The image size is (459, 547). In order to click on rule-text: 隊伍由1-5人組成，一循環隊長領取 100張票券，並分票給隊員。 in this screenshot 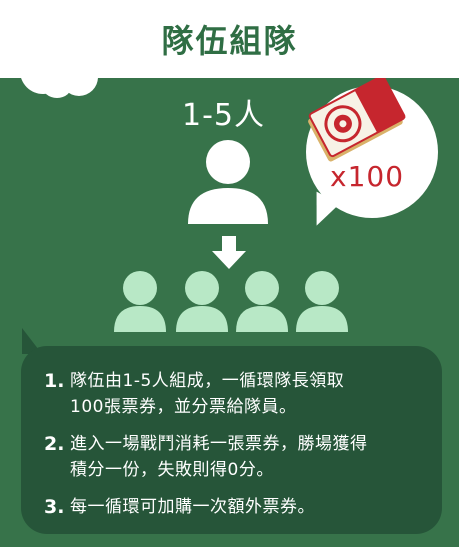, I will do `click(207, 394)`.